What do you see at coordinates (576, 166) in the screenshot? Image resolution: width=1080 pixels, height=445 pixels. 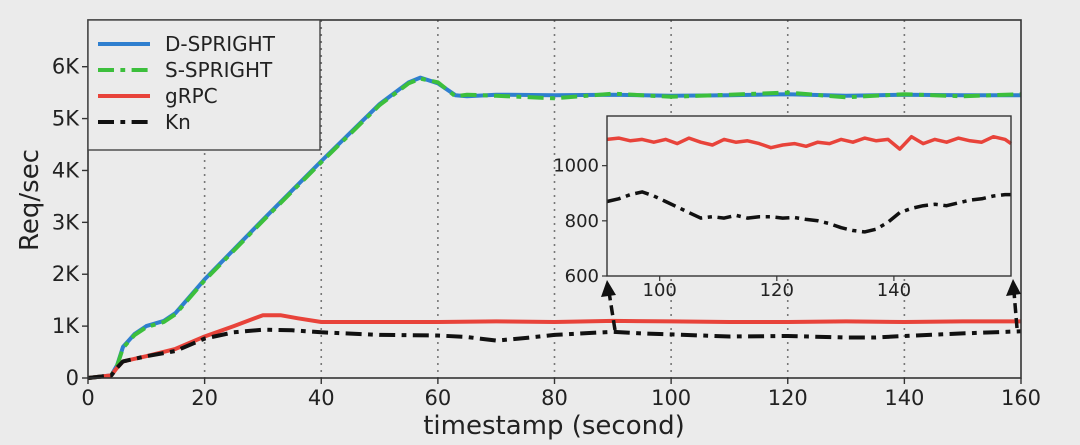 I see `inset-y-tick-label: 1000` at bounding box center [576, 166].